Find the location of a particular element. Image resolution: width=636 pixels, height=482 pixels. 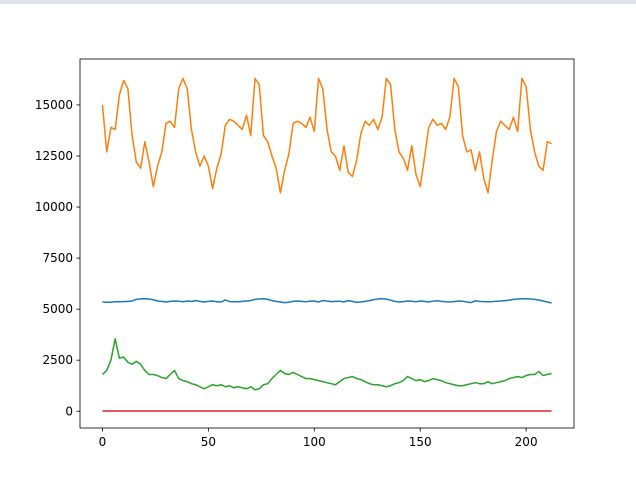

y-tick-label: 15000 is located at coordinates (54, 105).